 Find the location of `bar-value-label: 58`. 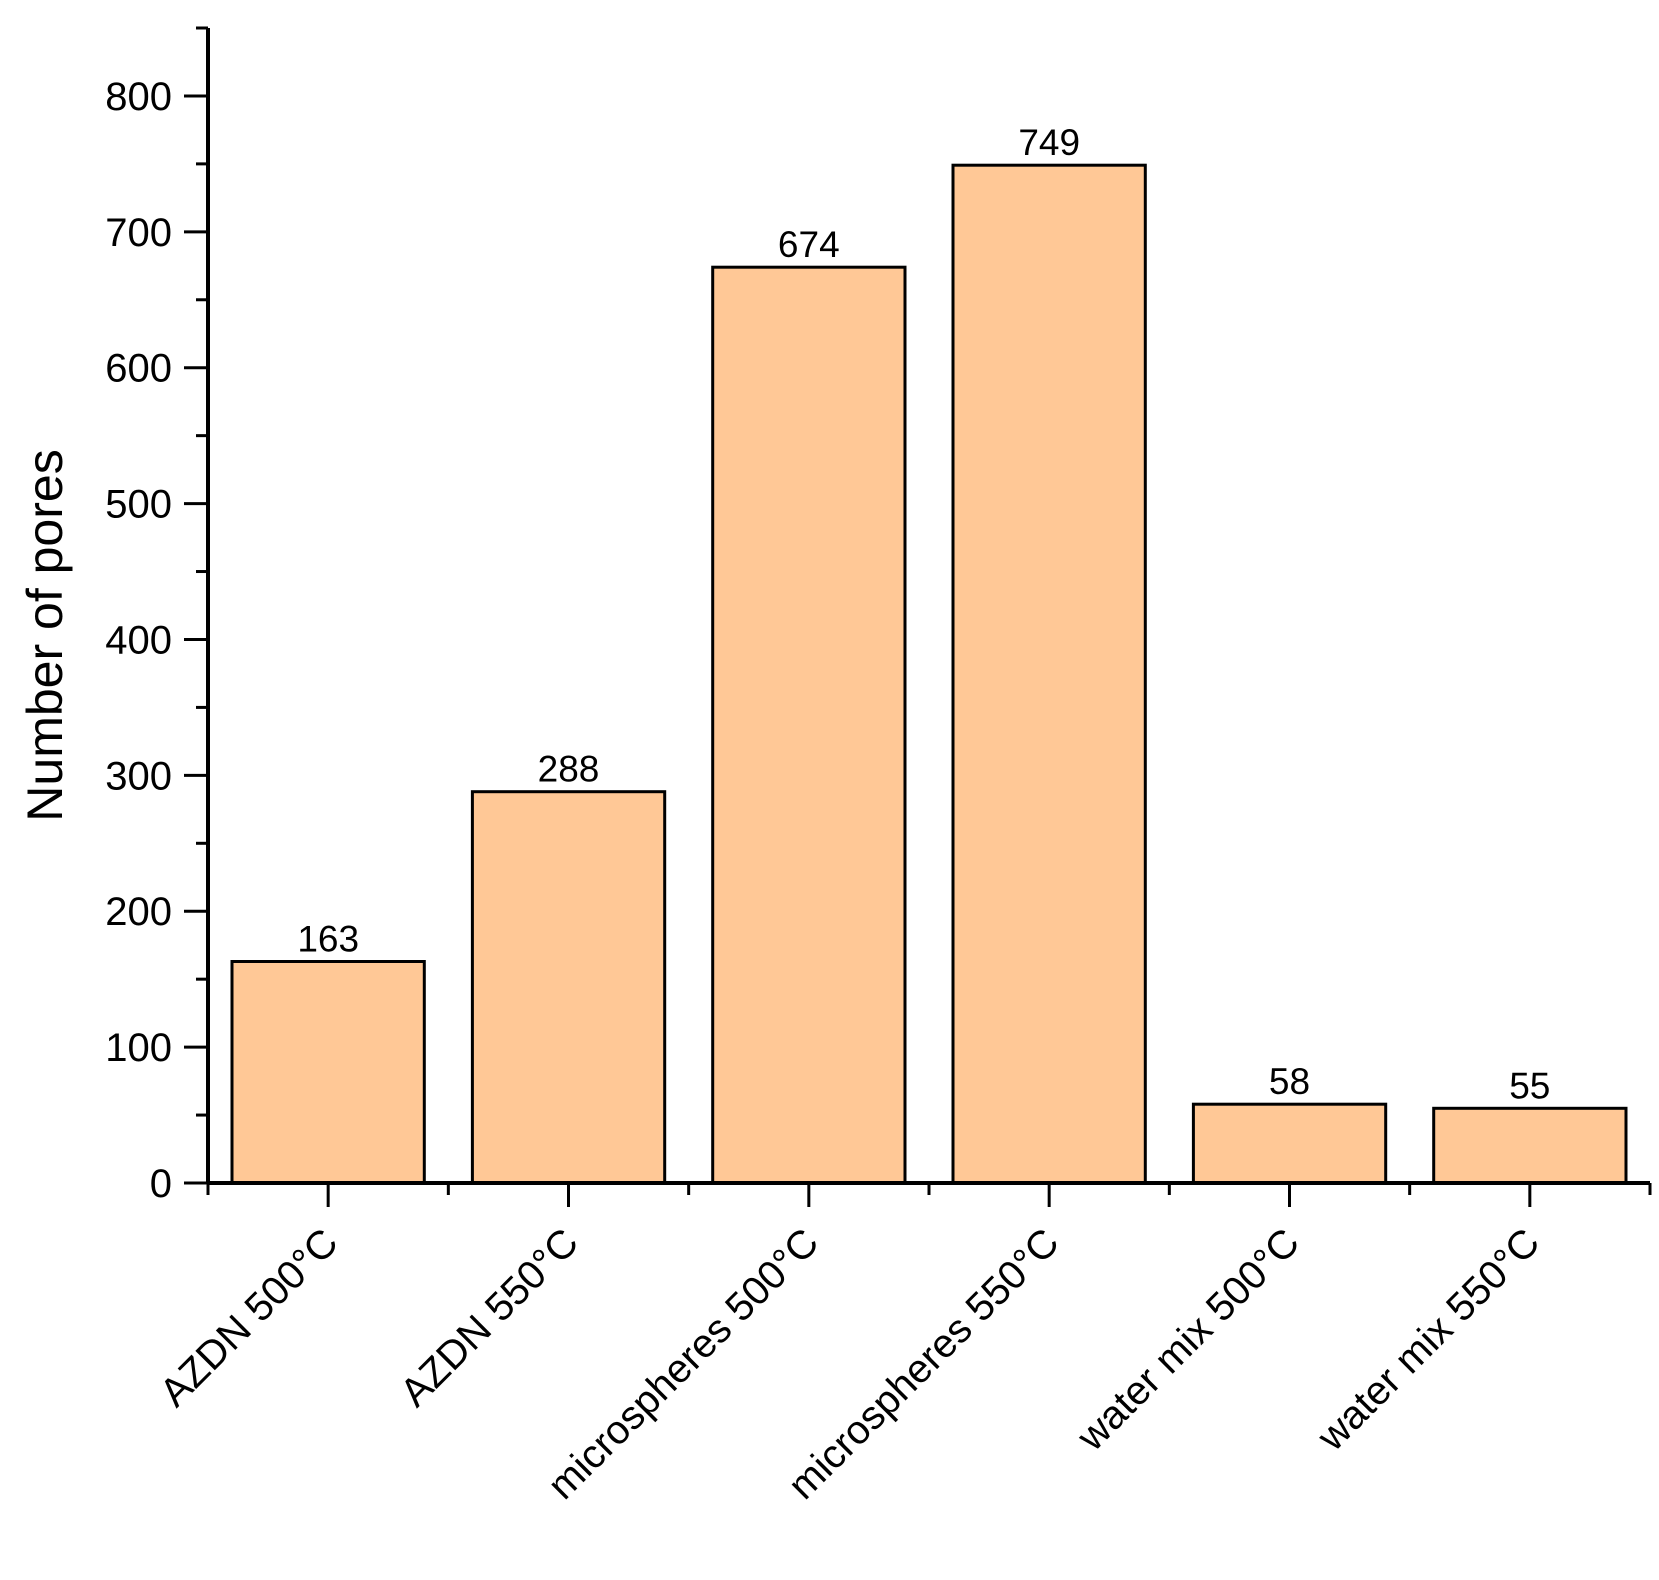

bar-value-label: 58 is located at coordinates (1289, 1081).